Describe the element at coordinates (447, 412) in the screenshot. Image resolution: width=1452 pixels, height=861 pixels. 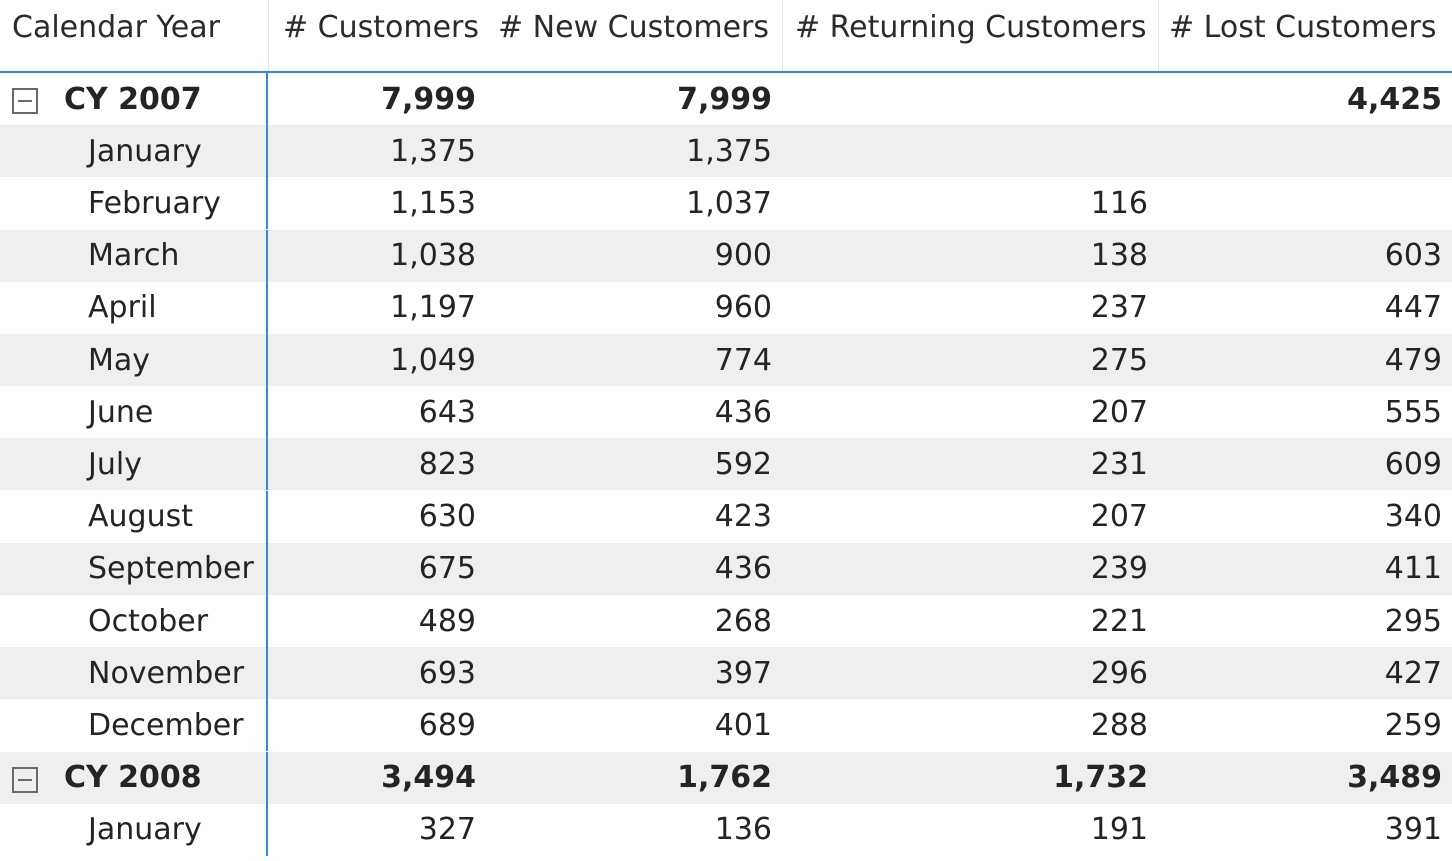
I see `customers-cell: 643` at that location.